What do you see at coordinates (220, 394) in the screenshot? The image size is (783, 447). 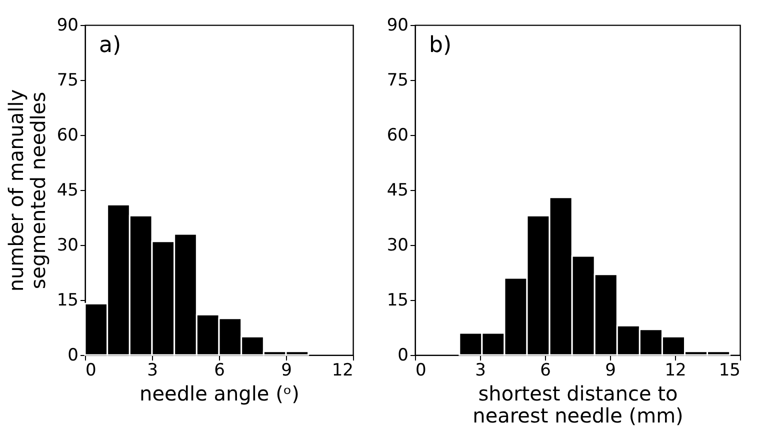 I see `x-axis-title: needle angle (ᵒ)` at bounding box center [220, 394].